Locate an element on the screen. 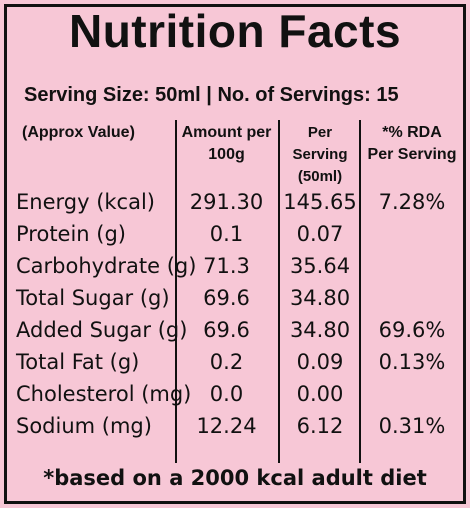 The width and height of the screenshot is (470, 508). header-rda-line2: Per Serving is located at coordinates (412, 154).